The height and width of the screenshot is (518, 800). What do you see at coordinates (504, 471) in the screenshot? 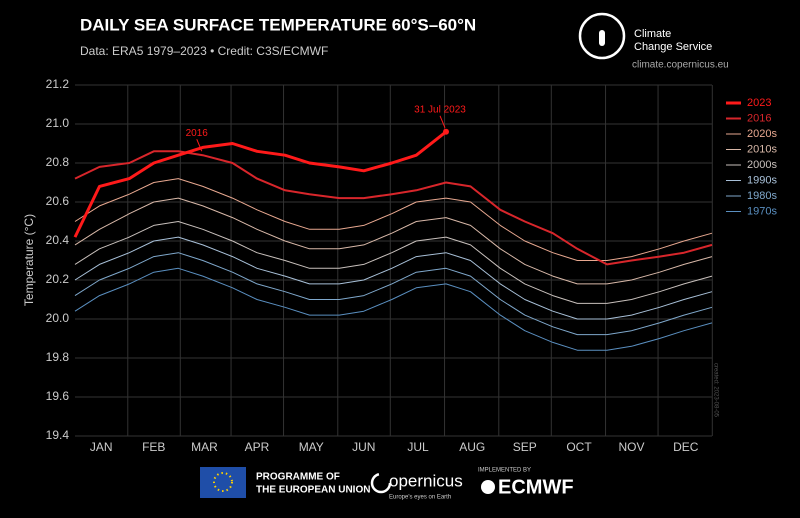
I see `implemented-text: IMPLEMENTED BY` at bounding box center [504, 471].